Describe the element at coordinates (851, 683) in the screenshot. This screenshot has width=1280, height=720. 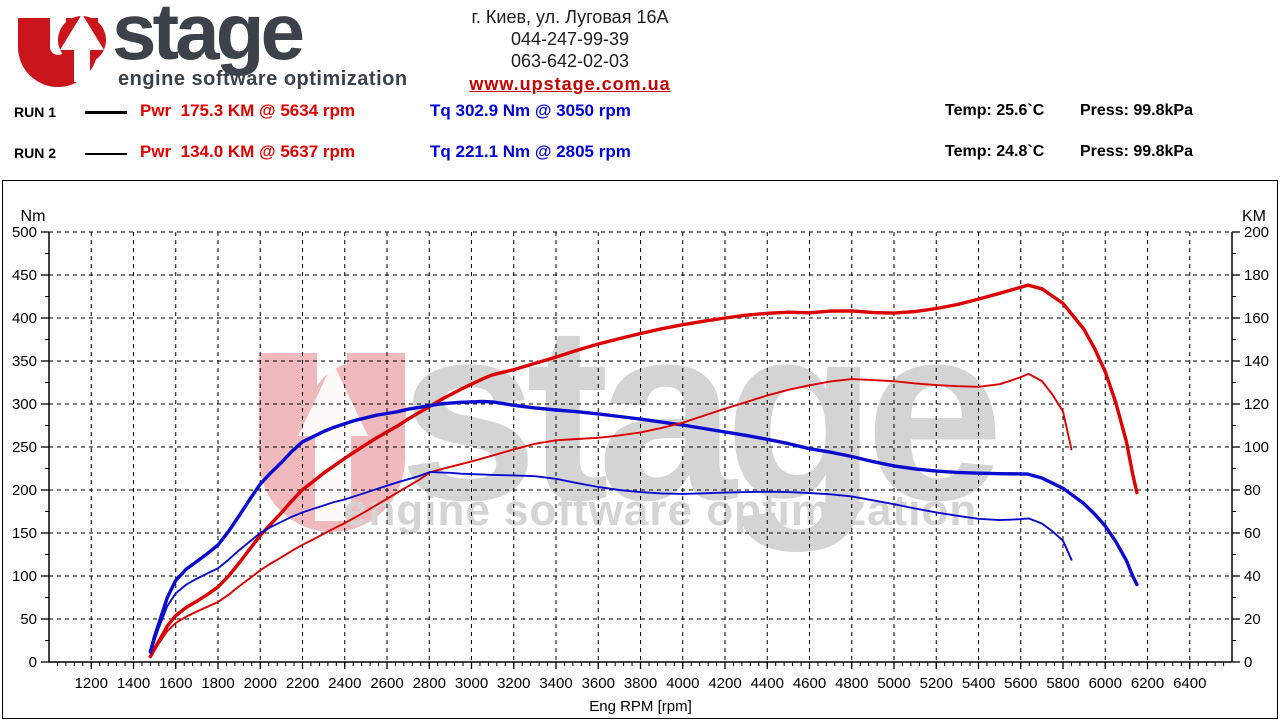
I see `x-axis-tick-label: 4800` at that location.